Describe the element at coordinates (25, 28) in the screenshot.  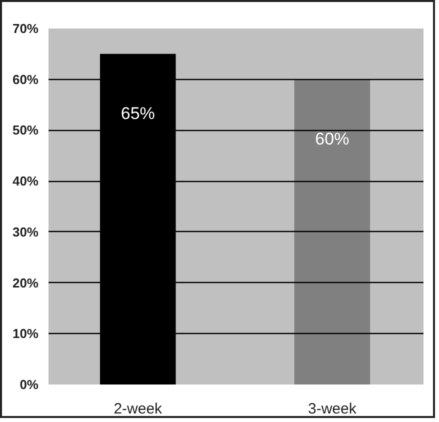
I see `y-tick-label: 70%` at that location.